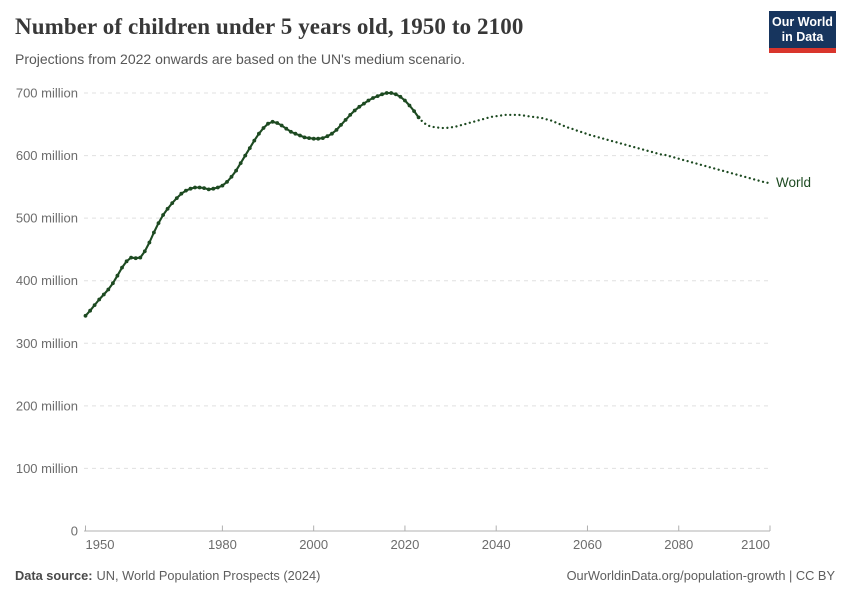 This screenshot has height=600, width=850. Describe the element at coordinates (47, 405) in the screenshot. I see `y-tick-label: 200 million` at that location.